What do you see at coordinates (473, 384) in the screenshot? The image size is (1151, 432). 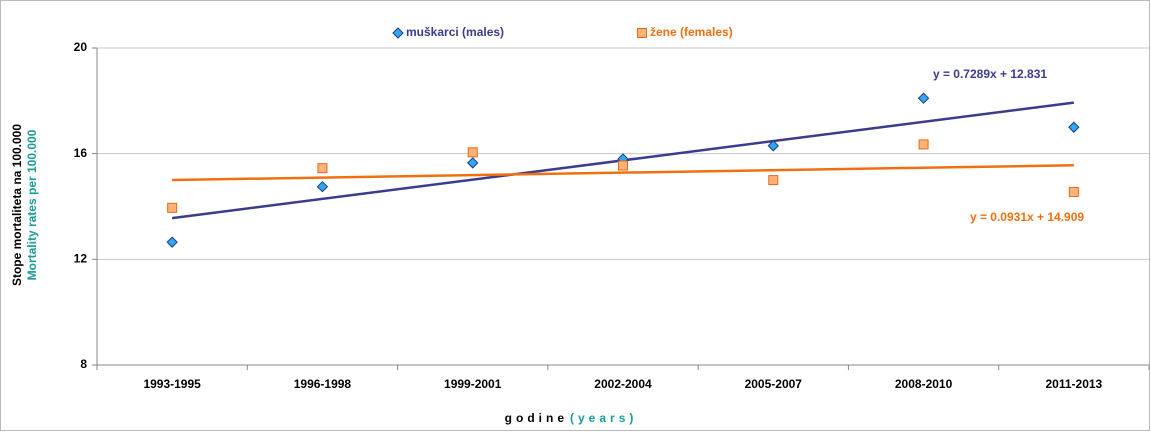 I see `x-tick-label: 1999-2001` at bounding box center [473, 384].